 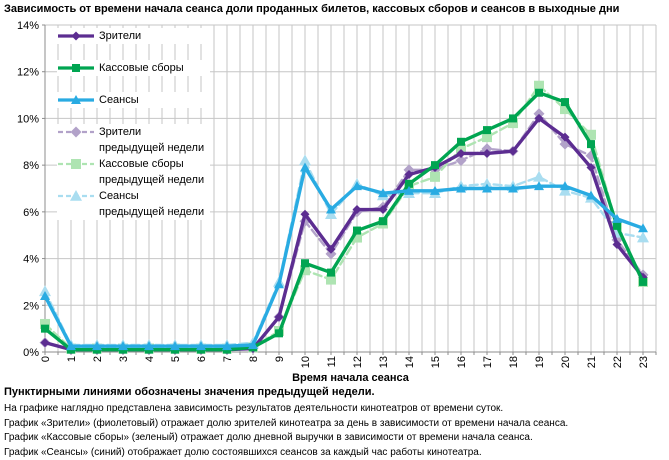 What do you see at coordinates (119, 100) in the screenshot?
I see `legend-label: Сеансы` at bounding box center [119, 100].